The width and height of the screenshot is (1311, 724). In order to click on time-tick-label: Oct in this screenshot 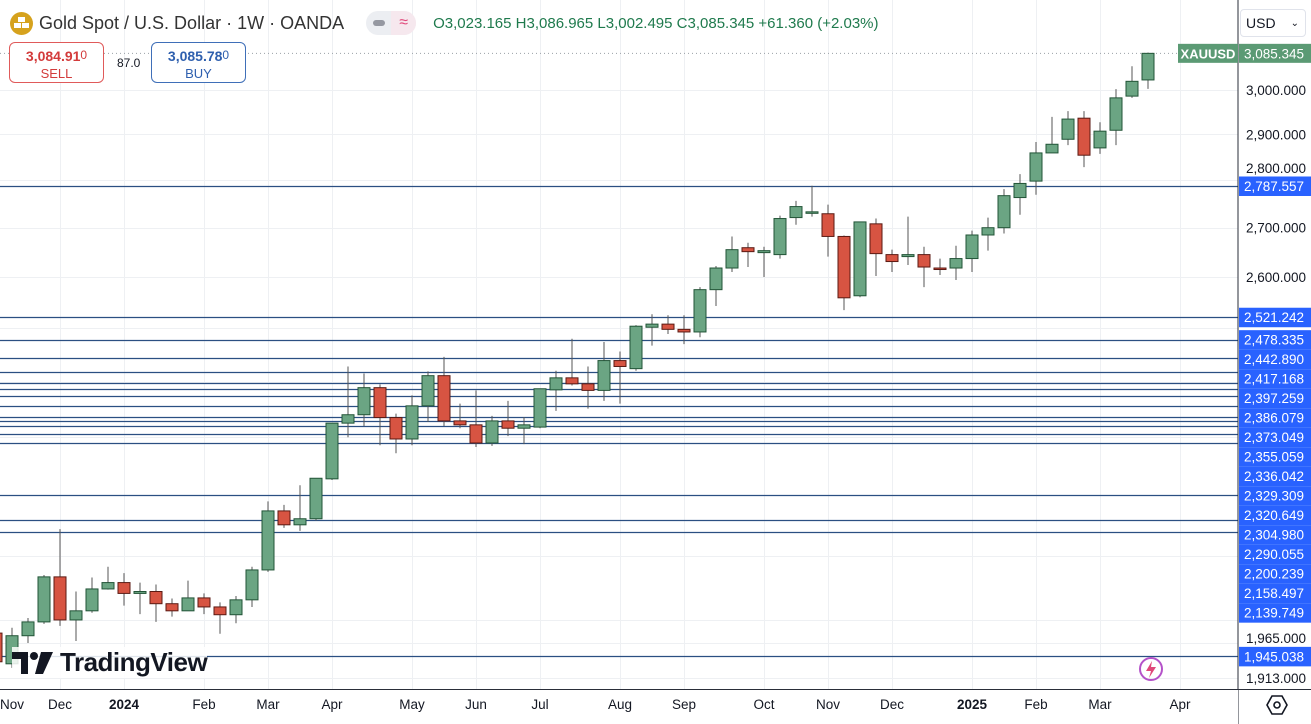, I will do `click(763, 704)`.